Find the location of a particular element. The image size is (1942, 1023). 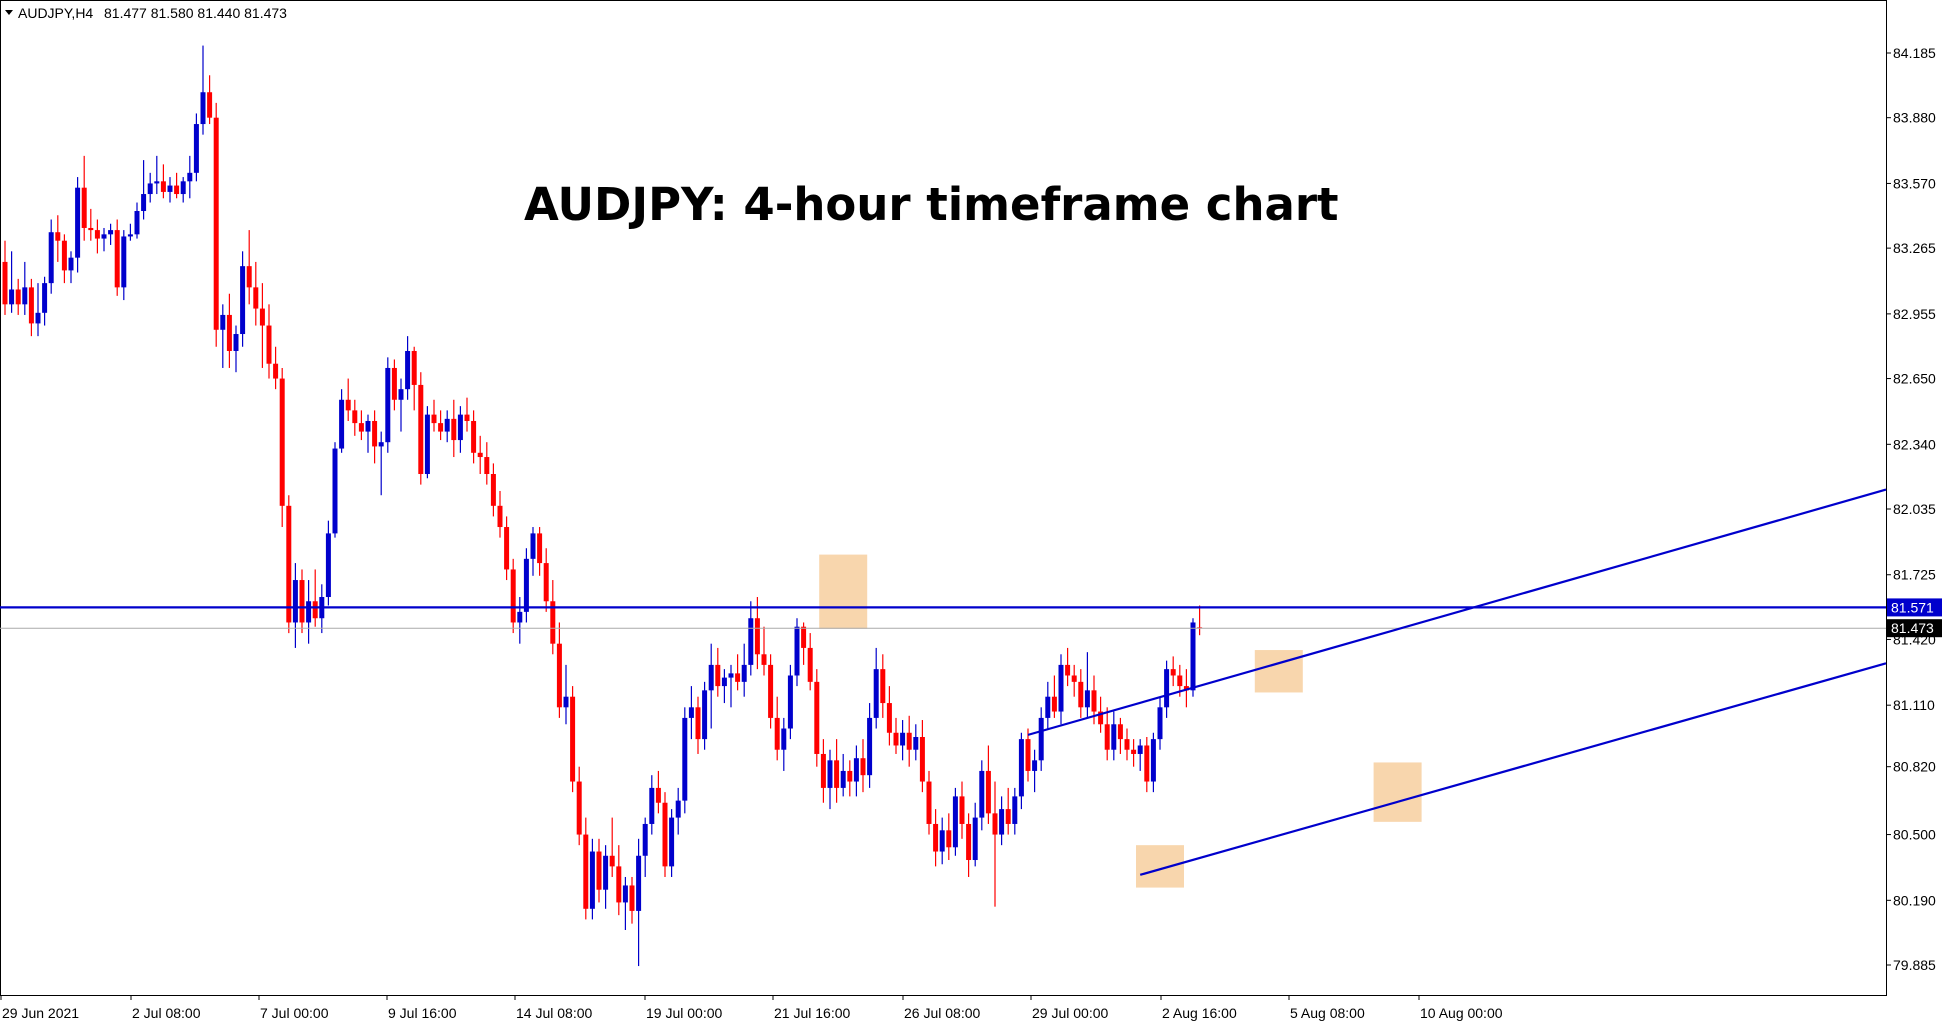

y-tick-label: 83.880 is located at coordinates (1914, 118).